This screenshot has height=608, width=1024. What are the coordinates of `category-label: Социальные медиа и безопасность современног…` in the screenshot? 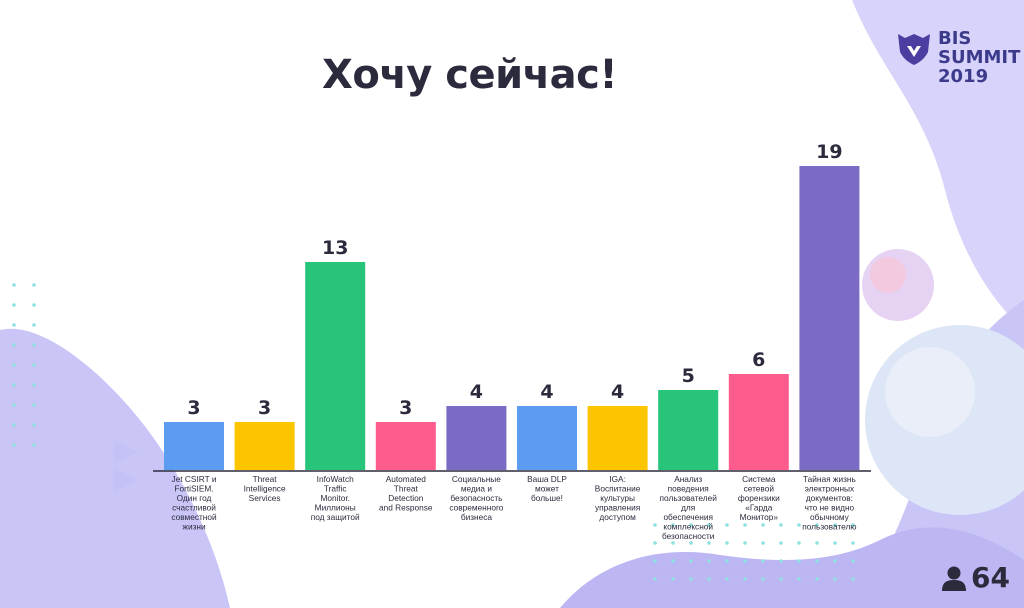 It's located at (476, 498).